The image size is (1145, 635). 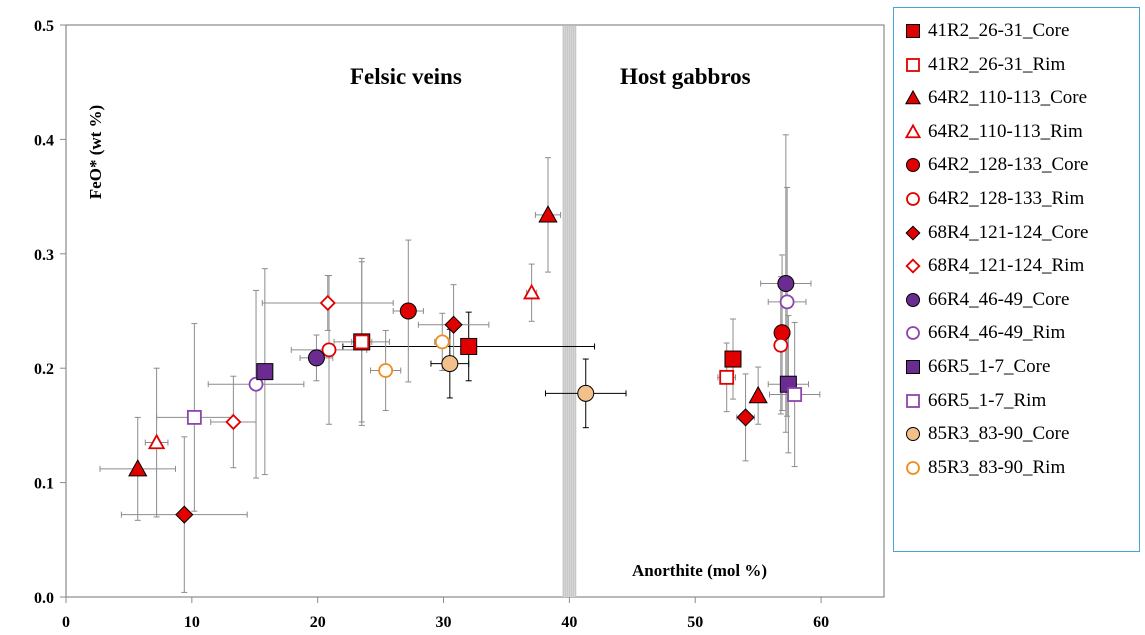 What do you see at coordinates (993, 266) in the screenshot?
I see `legend-item: 68R4_121-124_Rim` at bounding box center [993, 266].